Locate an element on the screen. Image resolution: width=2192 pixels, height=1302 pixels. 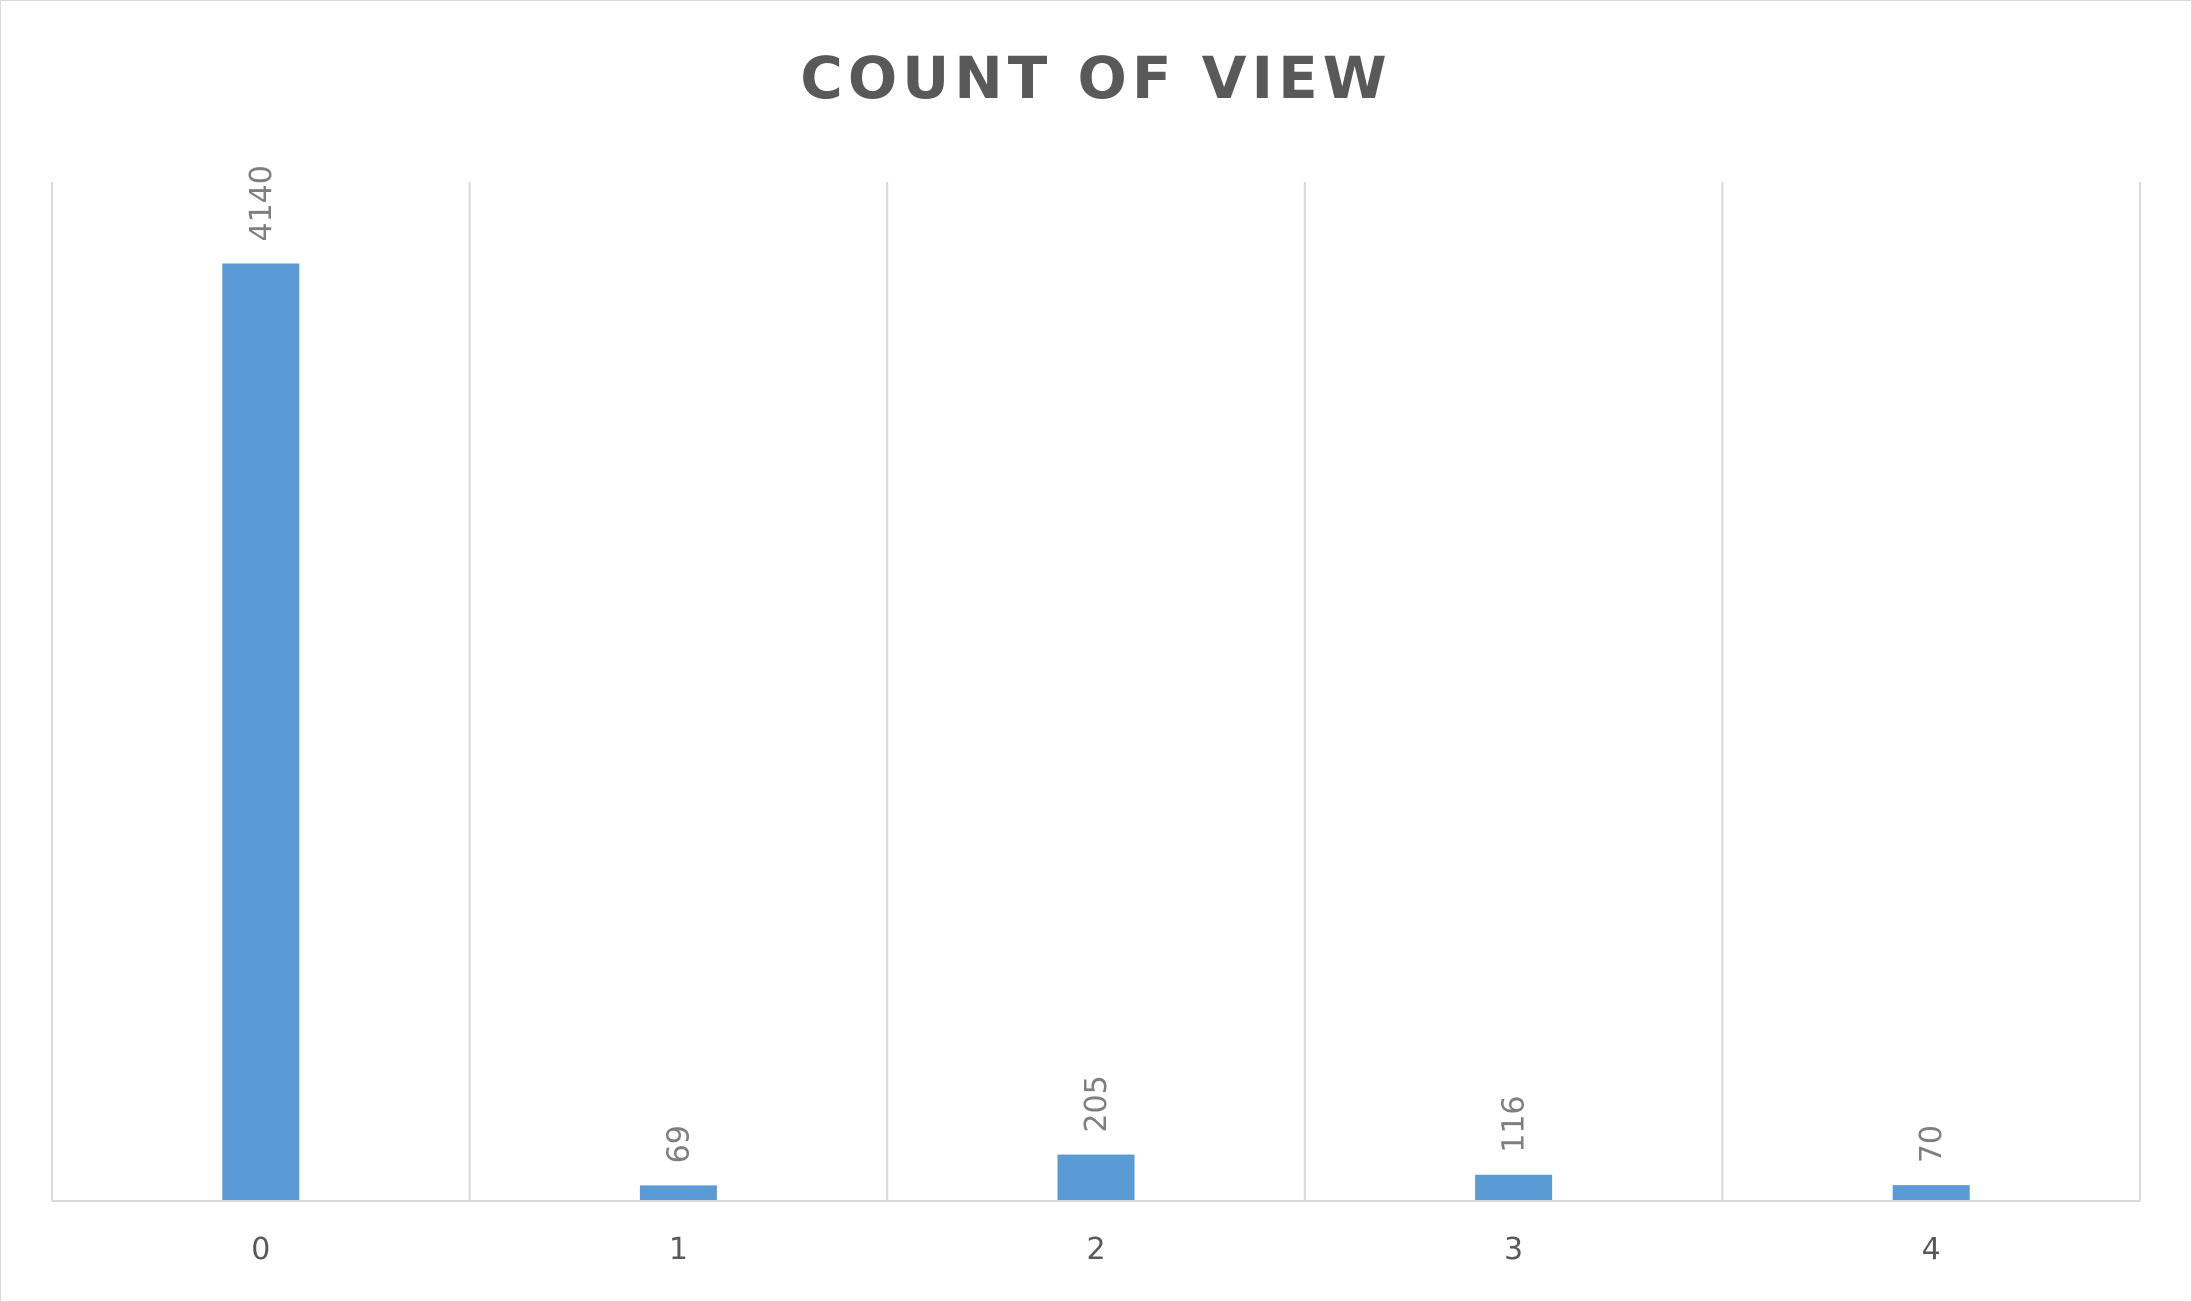
data-label-1: 69 is located at coordinates (678, 1144).